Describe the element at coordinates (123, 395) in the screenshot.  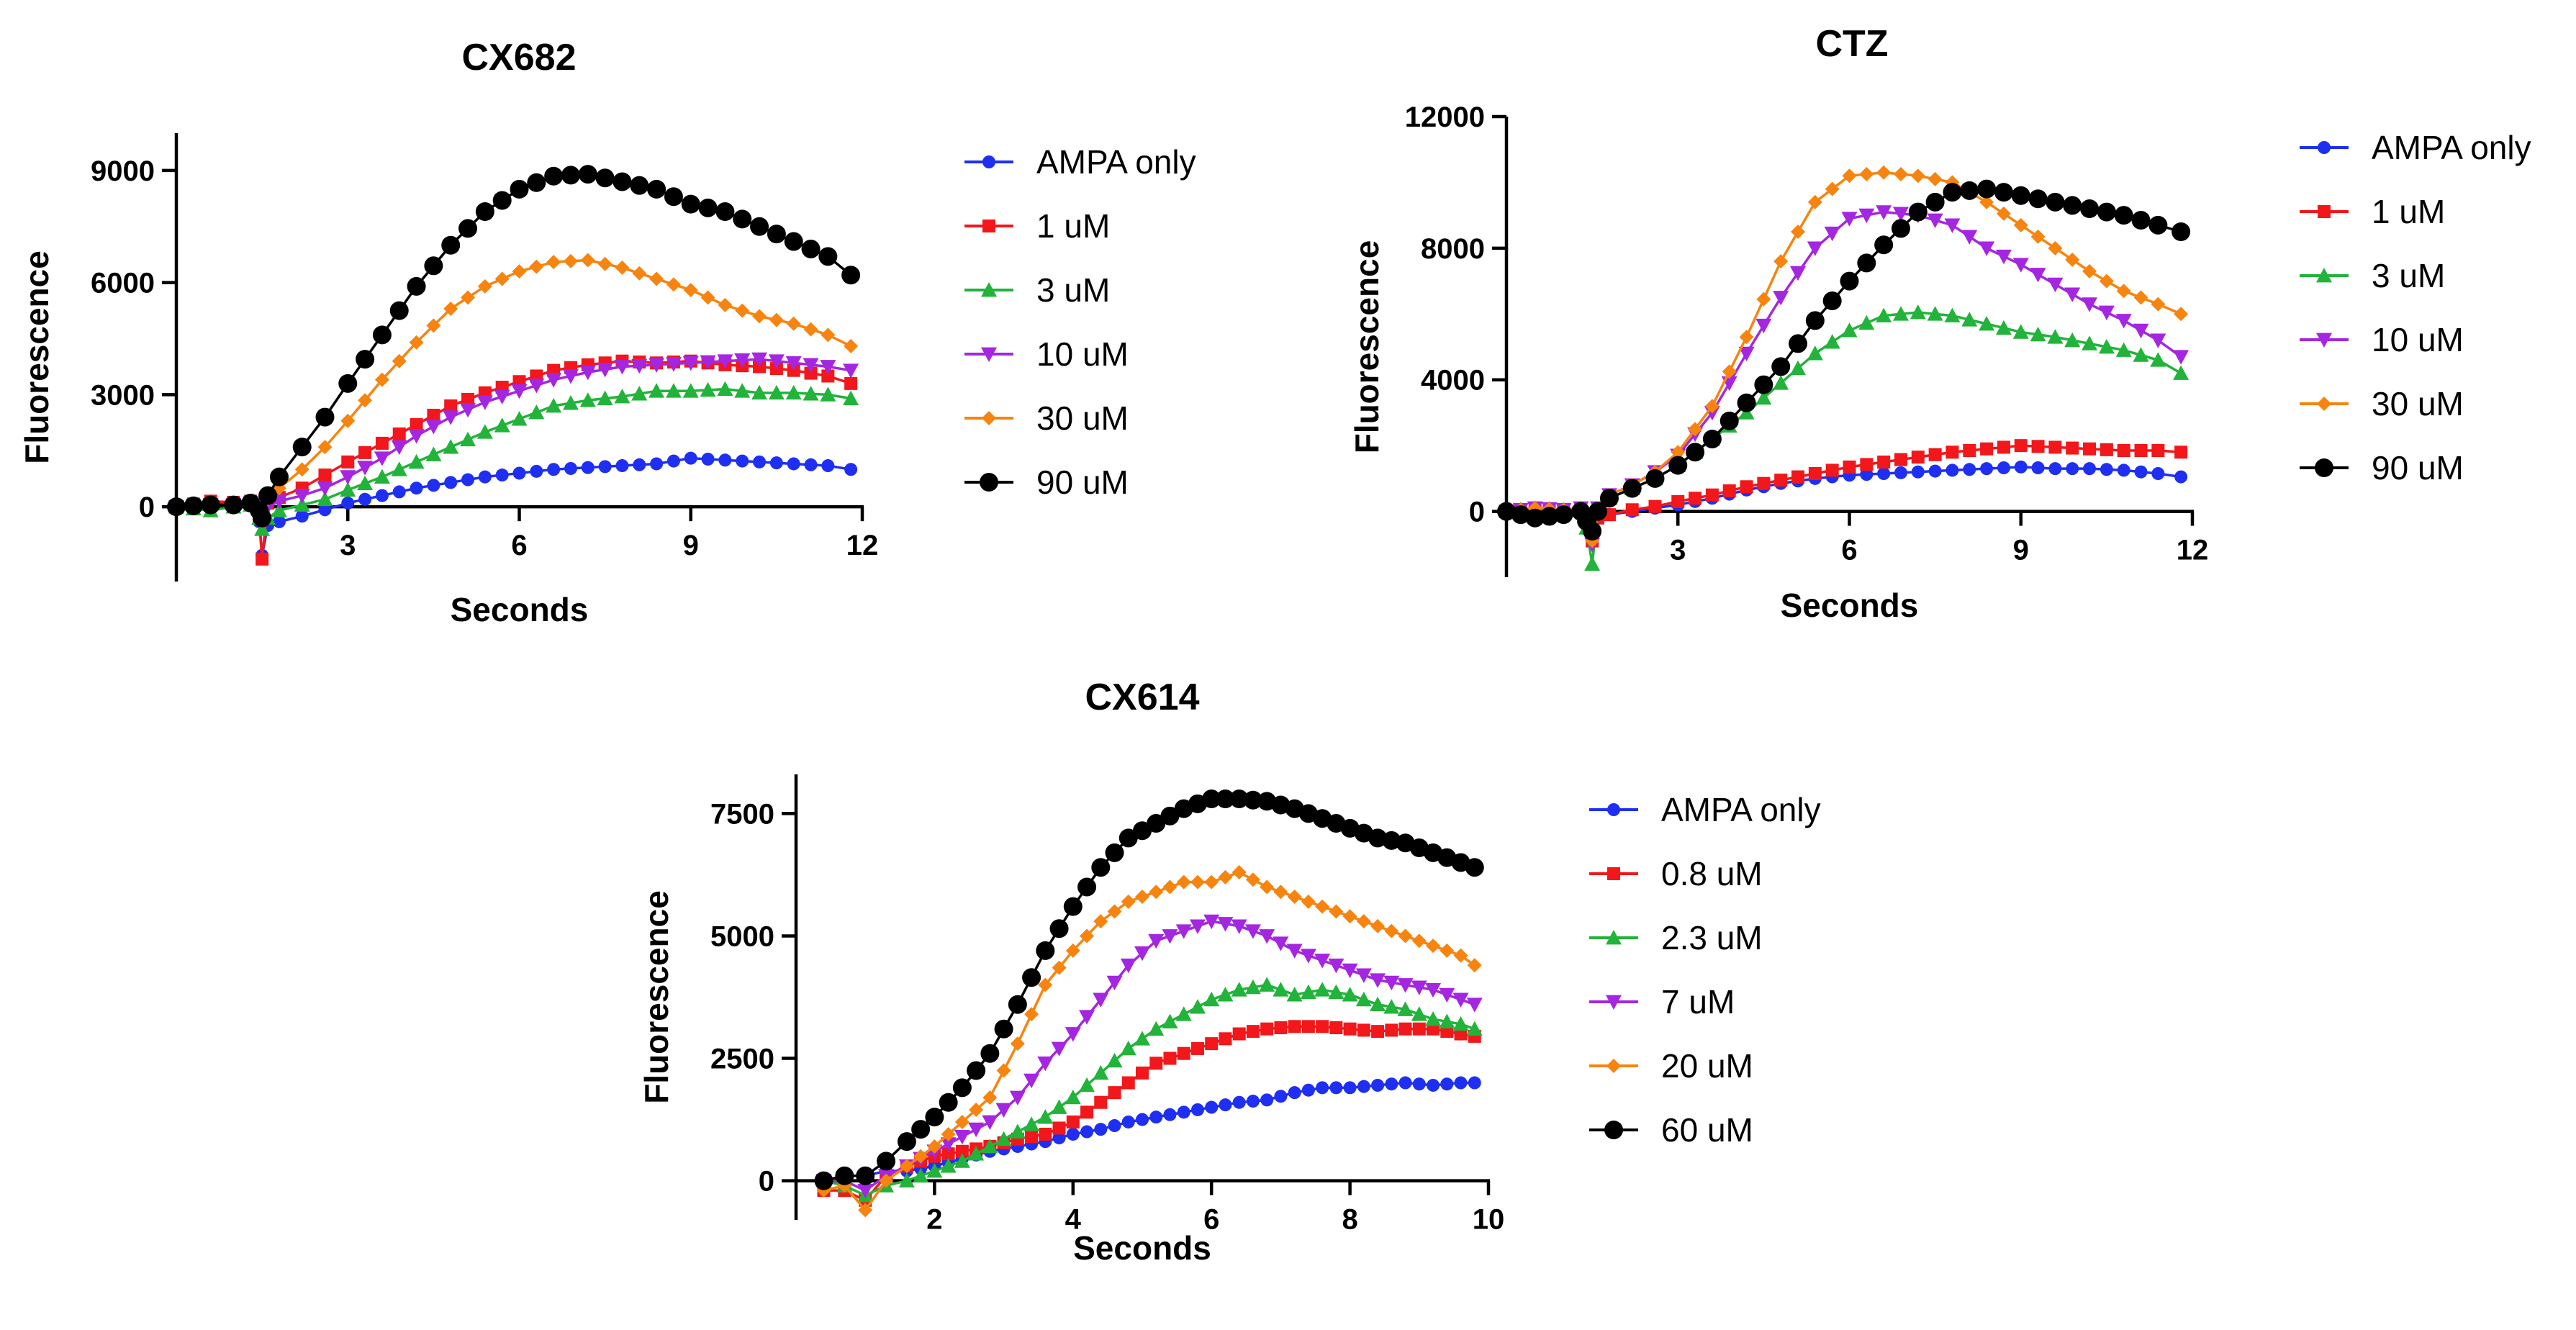
I see `y-tick-label: 3000` at that location.